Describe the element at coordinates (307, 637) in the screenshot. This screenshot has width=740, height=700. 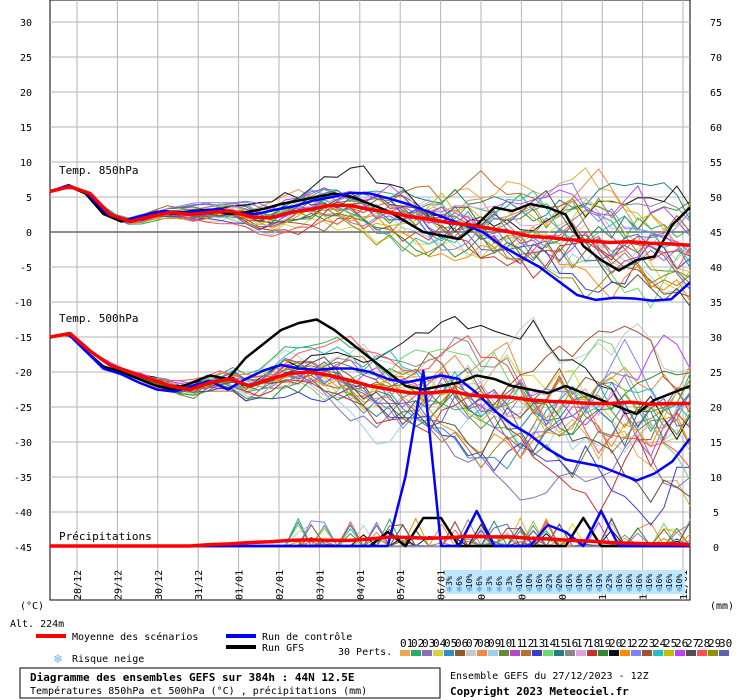
I see `legend-control-label: Run de contrôle` at that location.